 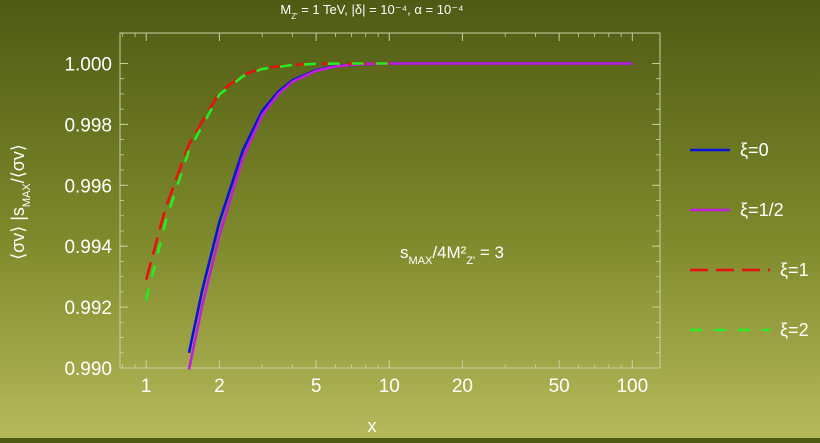 What do you see at coordinates (754, 150) in the screenshot?
I see `legend-label-0: ξ=0` at bounding box center [754, 150].